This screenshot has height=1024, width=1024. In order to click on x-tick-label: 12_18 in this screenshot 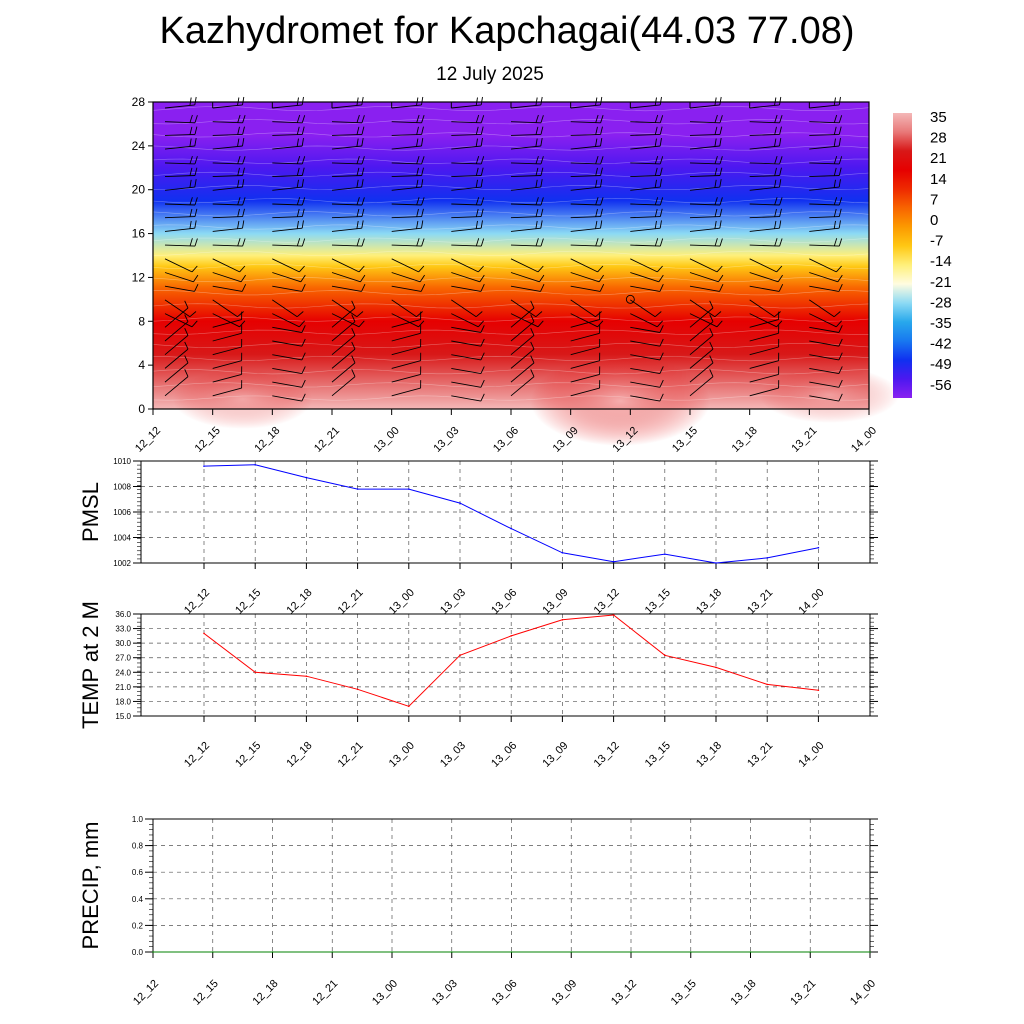, I will do `click(299, 602)`.